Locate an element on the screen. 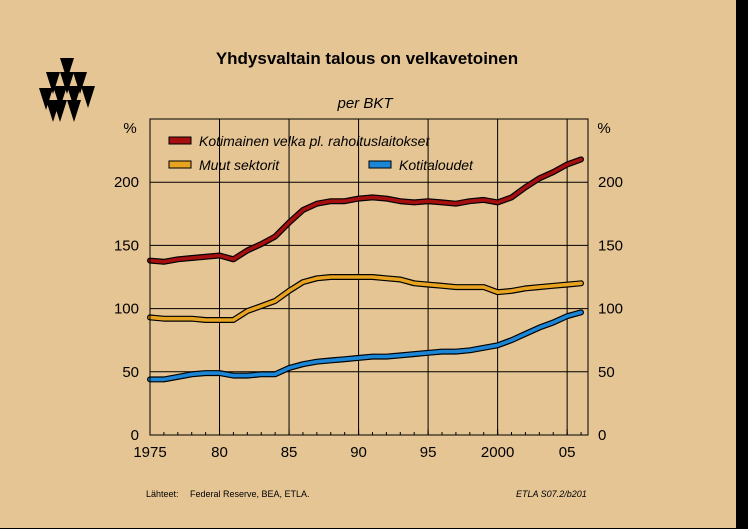  legend-label-domestic-debt: Kotimainen velka pl. rahoituslaitokset is located at coordinates (314, 141).